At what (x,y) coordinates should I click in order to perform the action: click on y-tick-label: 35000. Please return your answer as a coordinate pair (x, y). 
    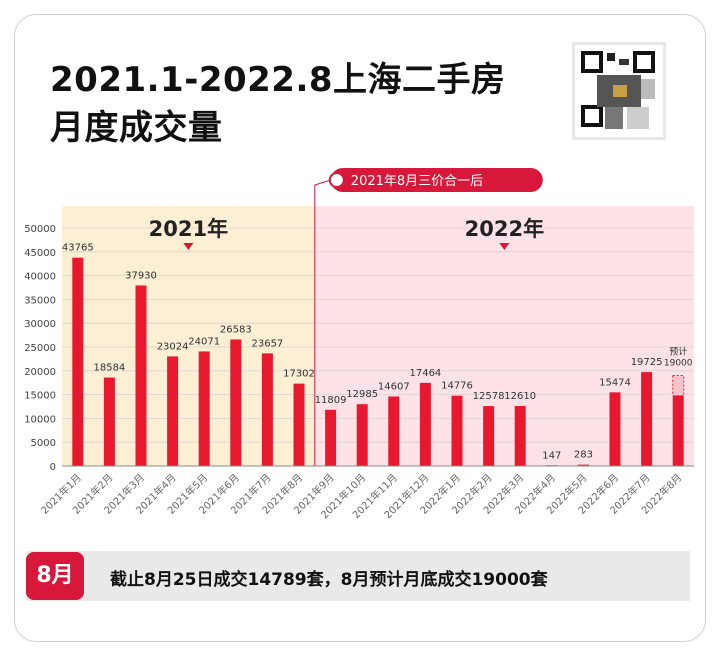
    Looking at the image, I should click on (40, 300).